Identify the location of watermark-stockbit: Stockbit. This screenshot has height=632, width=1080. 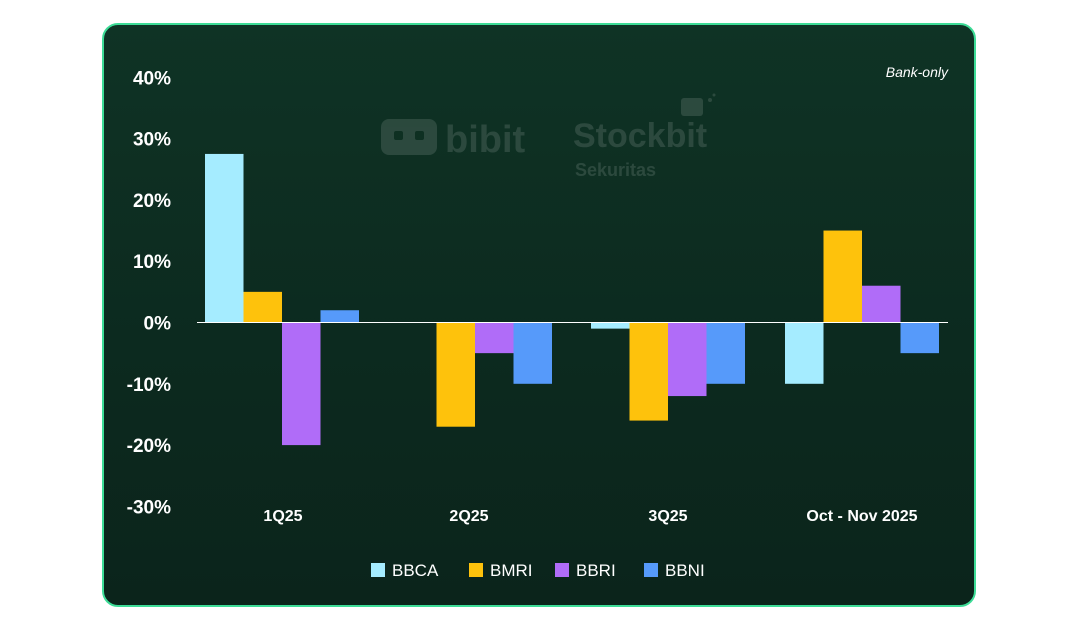
(640, 136).